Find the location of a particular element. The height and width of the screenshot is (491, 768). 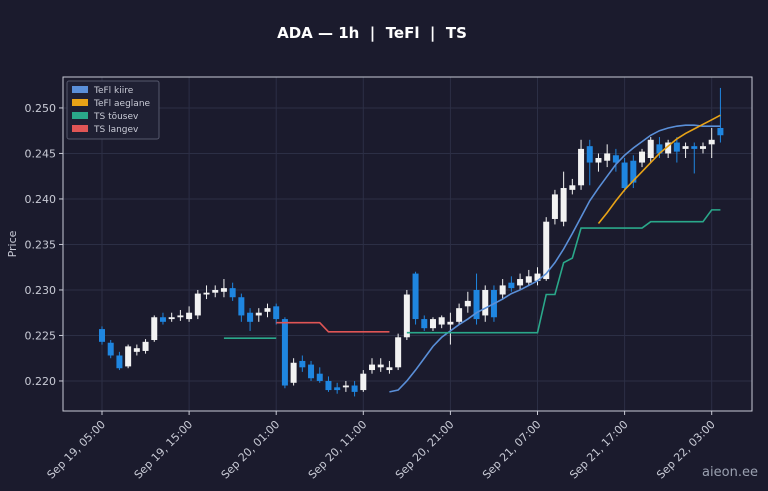

y-tick-label: 0.240 is located at coordinates (41, 199).